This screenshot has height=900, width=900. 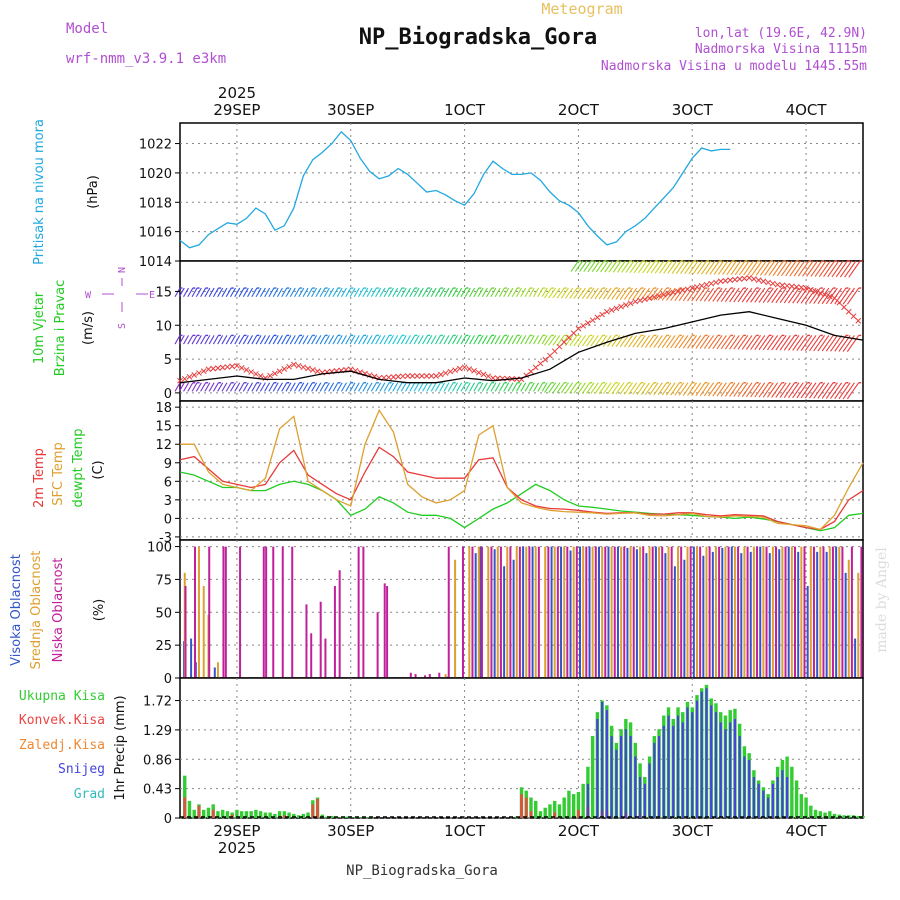 What do you see at coordinates (781, 49) in the screenshot?
I see `altitude-text: Nadmorska Visina 1115m` at bounding box center [781, 49].